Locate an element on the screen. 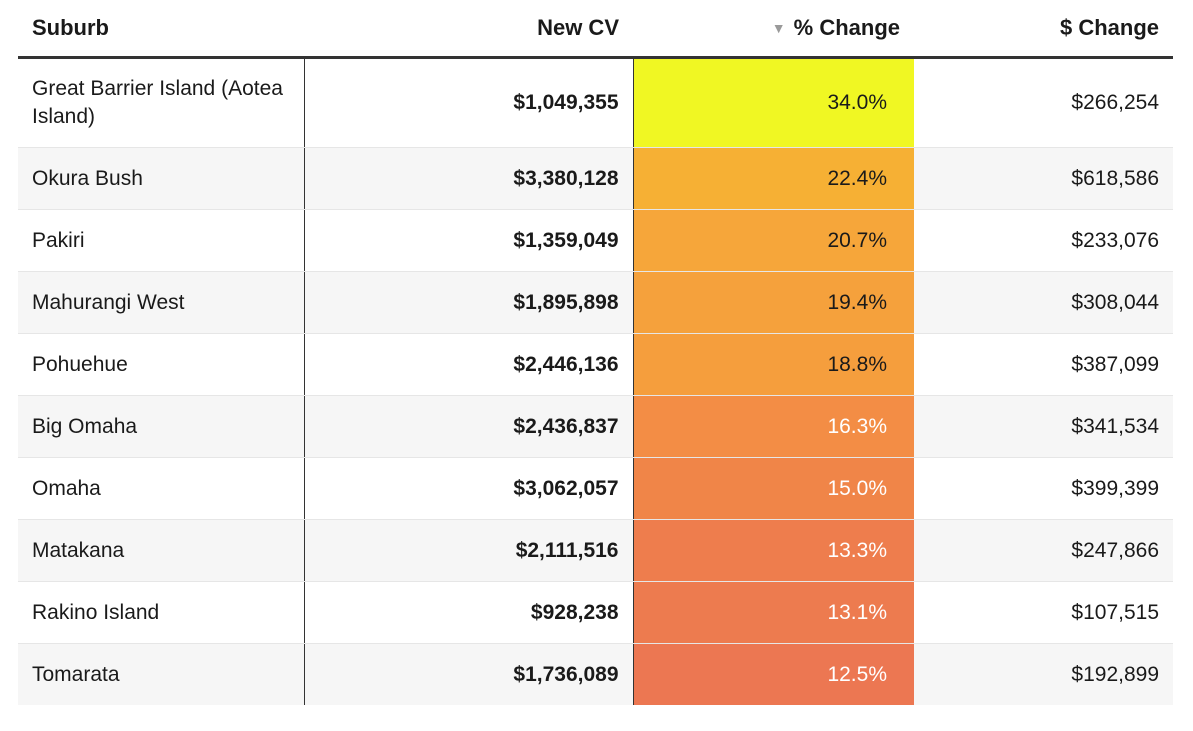  cell-dollar-change: $233,076 is located at coordinates (1043, 240).